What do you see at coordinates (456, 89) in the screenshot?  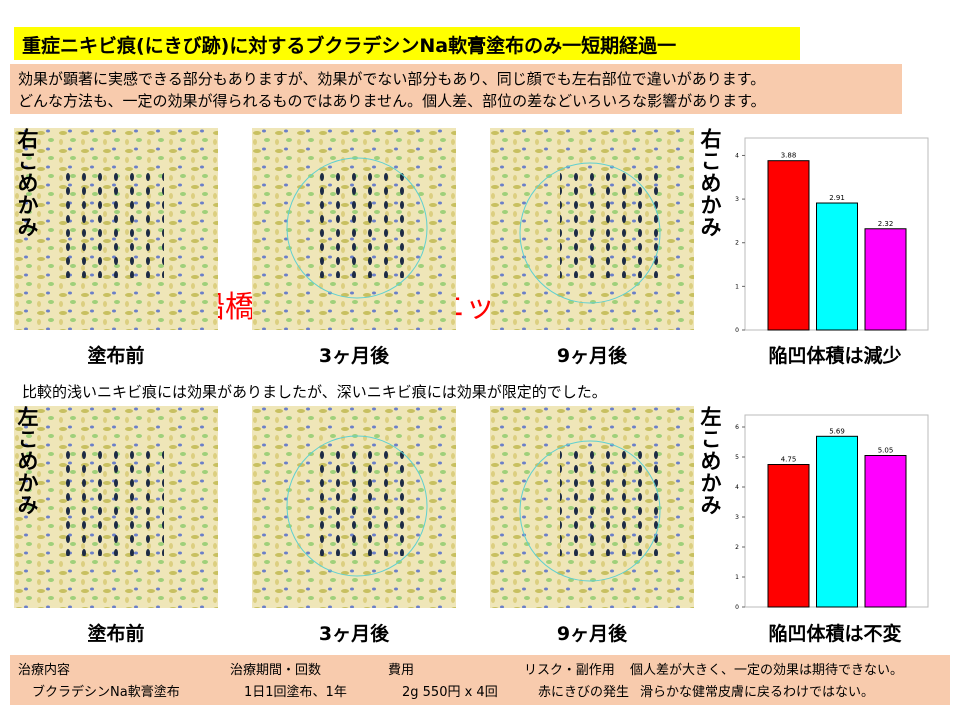 I see `notes-bg` at bounding box center [456, 89].